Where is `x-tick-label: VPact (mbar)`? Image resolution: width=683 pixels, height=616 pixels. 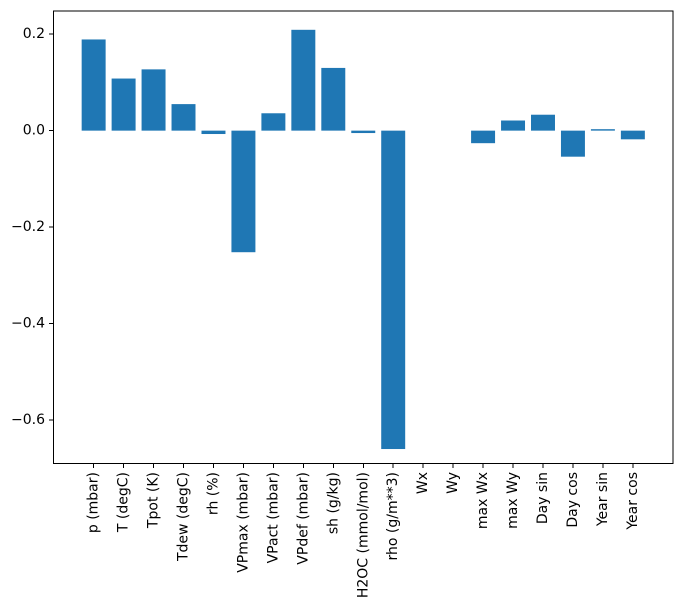 x-tick-label: VPact (mbar) is located at coordinates (273, 517).